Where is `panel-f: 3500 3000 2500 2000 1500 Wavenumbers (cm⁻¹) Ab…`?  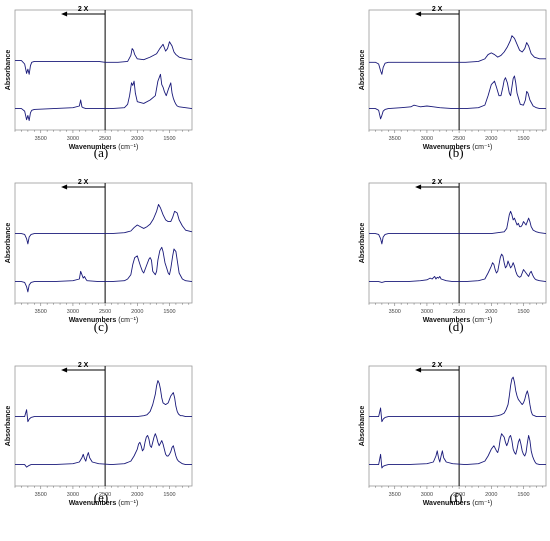
panel-f: 3500 3000 2500 2000 1500 Wavenumbers (cm⁻¹) Ab… is located at coordinates (453, 434).